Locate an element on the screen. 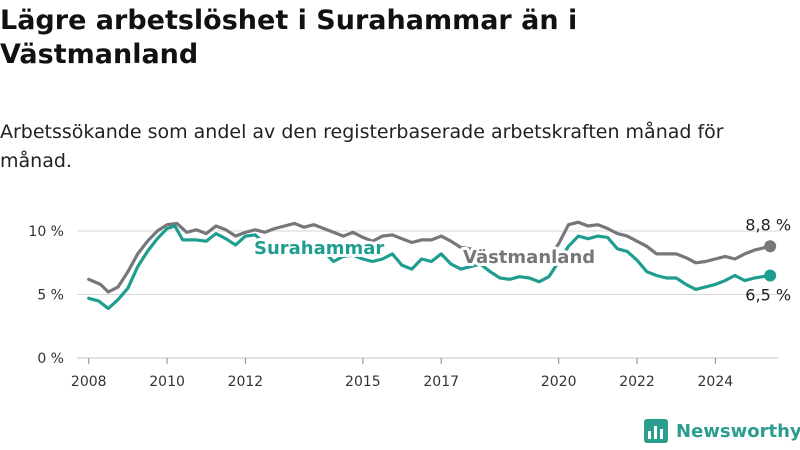 This screenshot has width=800, height=450. x-tick-label: 2022 is located at coordinates (637, 382).